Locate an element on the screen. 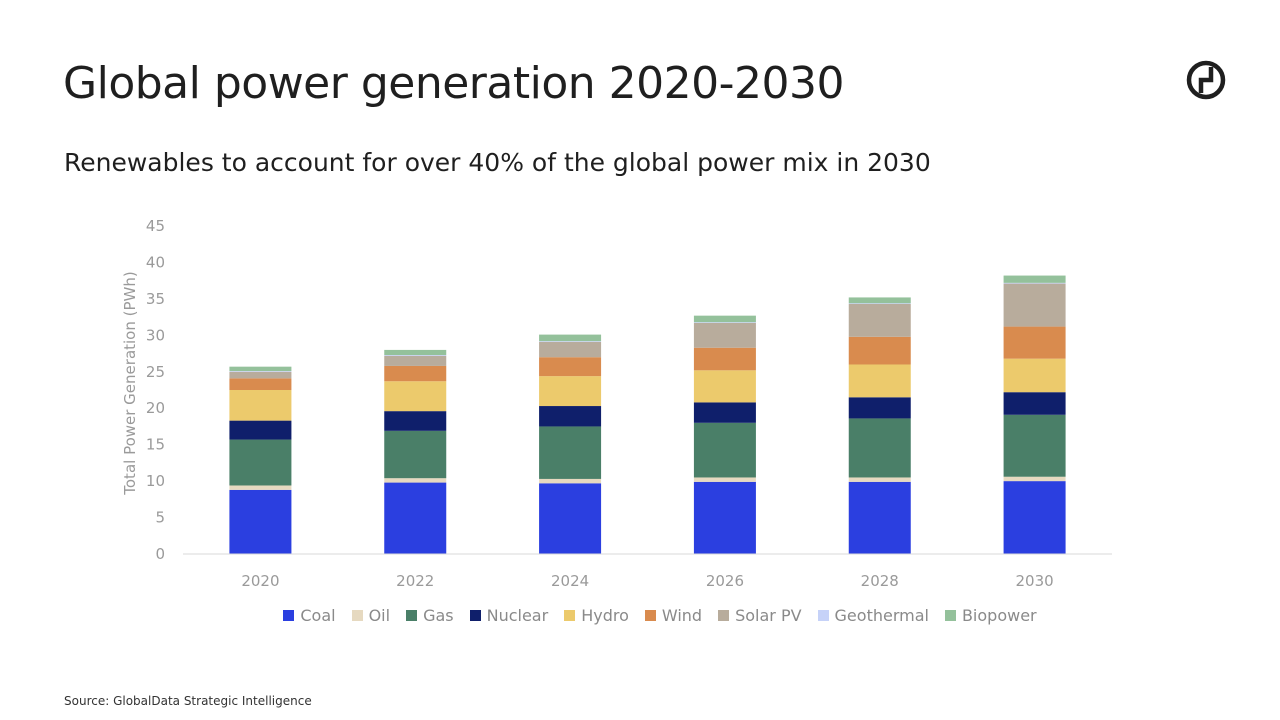  bar-segment-coal-2022 is located at coordinates (415, 518).